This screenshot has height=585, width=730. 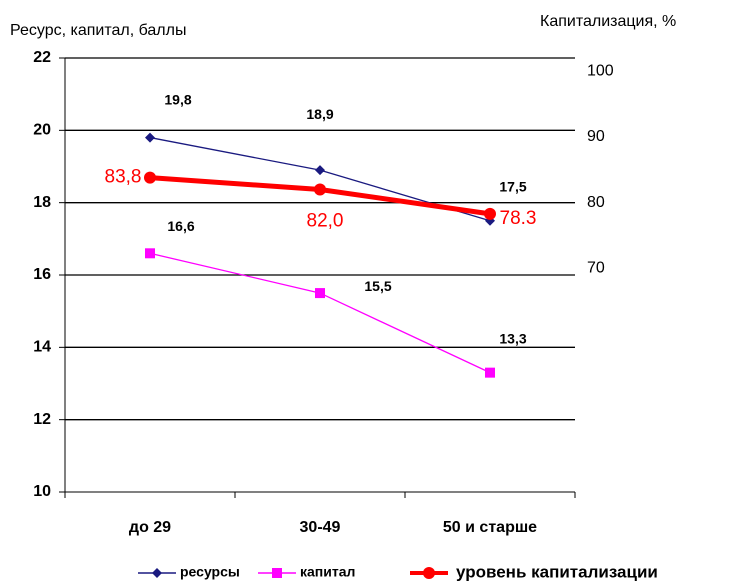 What do you see at coordinates (518, 218) in the screenshot?
I see `data-label: 78.3` at bounding box center [518, 218].